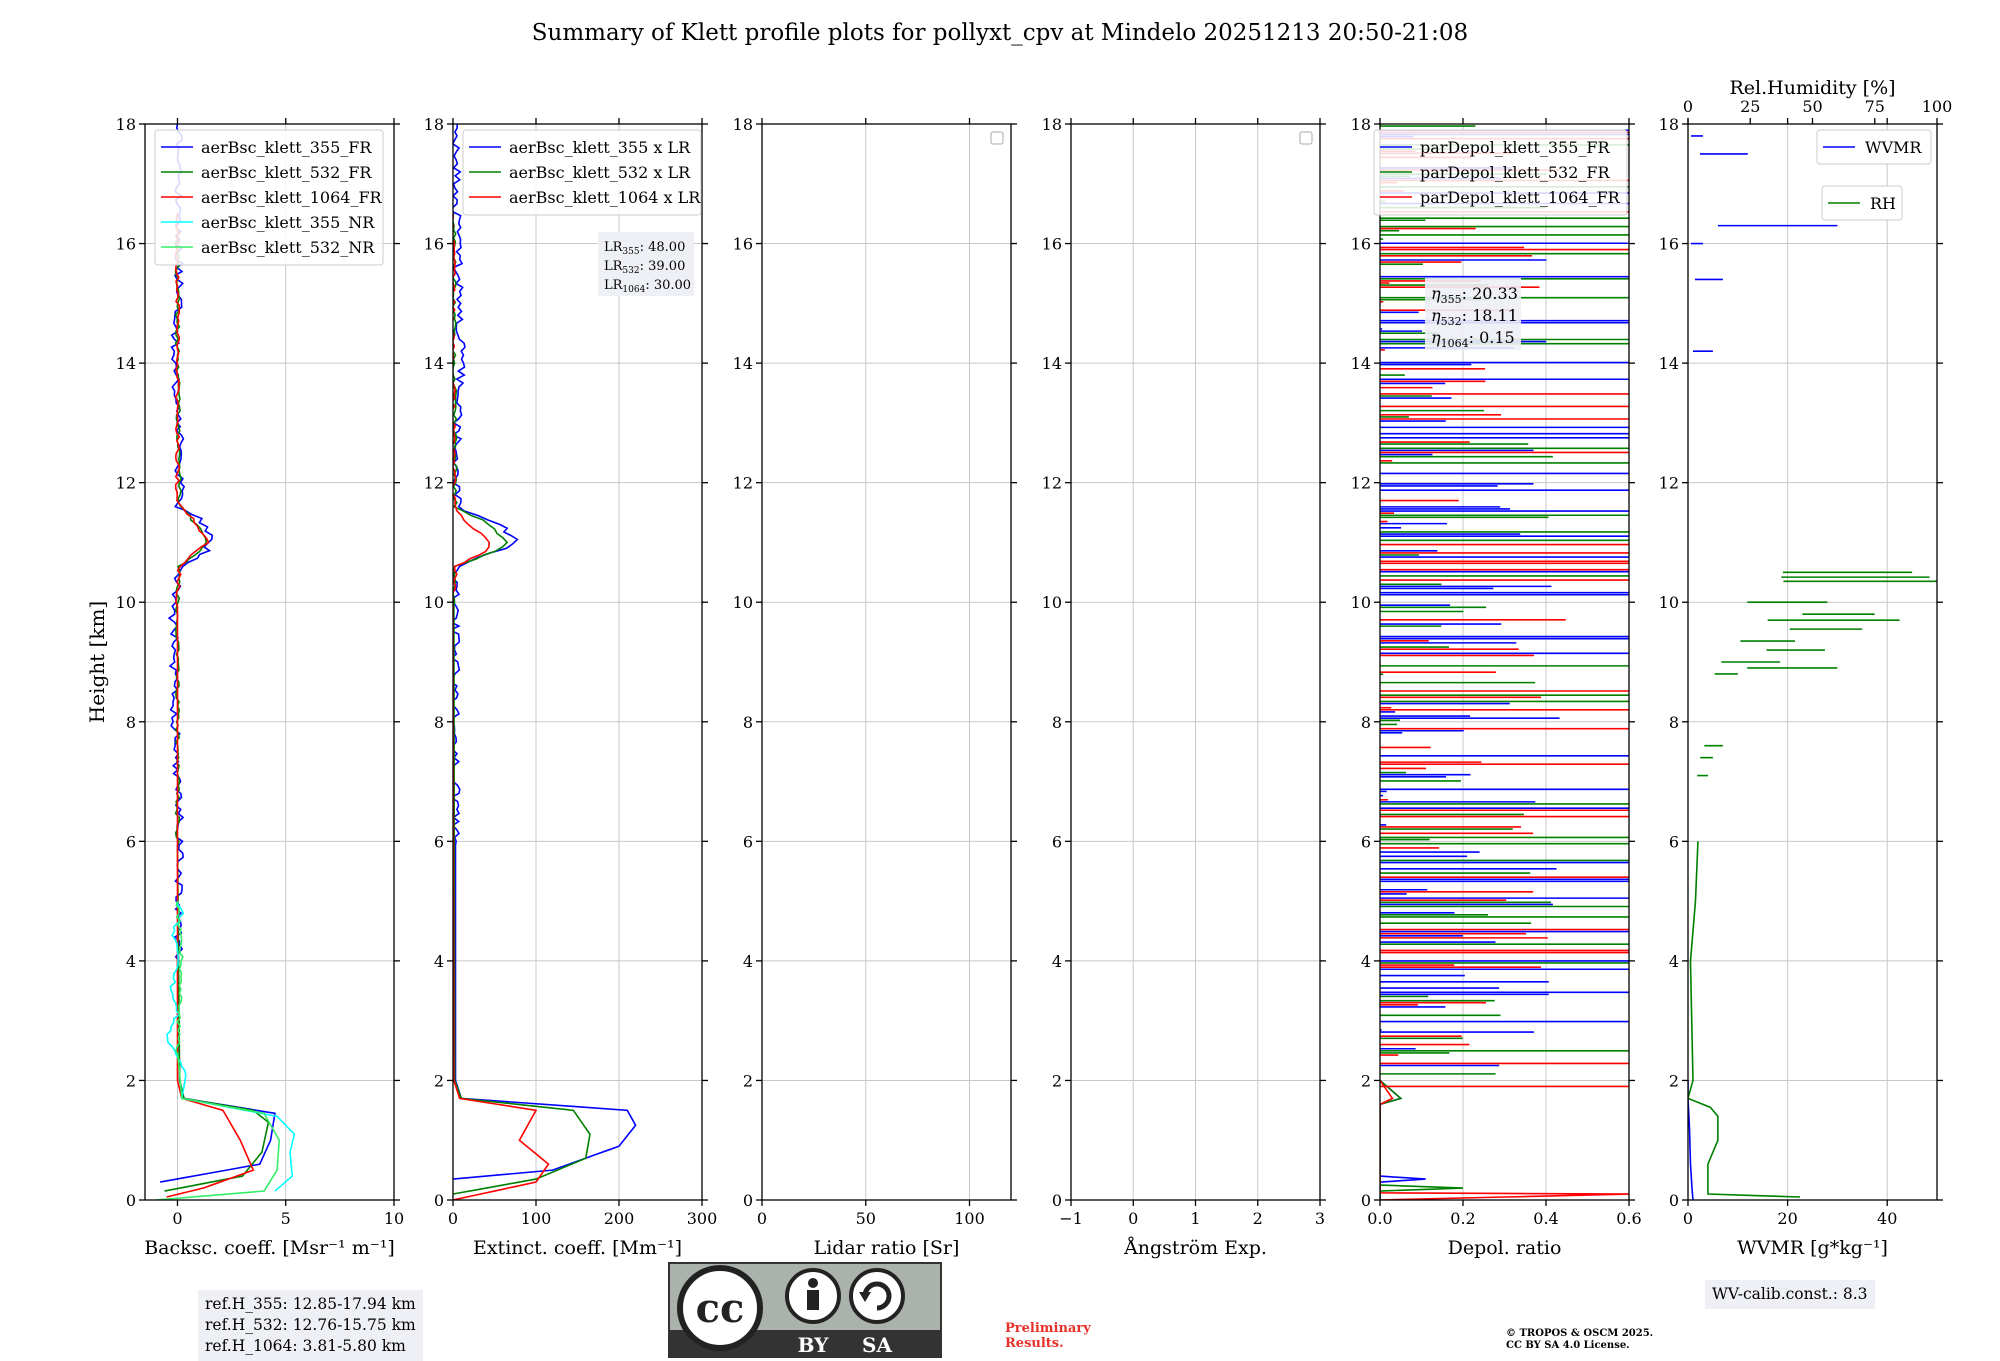  I want to click on series-parDepol_klett_532_FR, so click(1422, 1139).